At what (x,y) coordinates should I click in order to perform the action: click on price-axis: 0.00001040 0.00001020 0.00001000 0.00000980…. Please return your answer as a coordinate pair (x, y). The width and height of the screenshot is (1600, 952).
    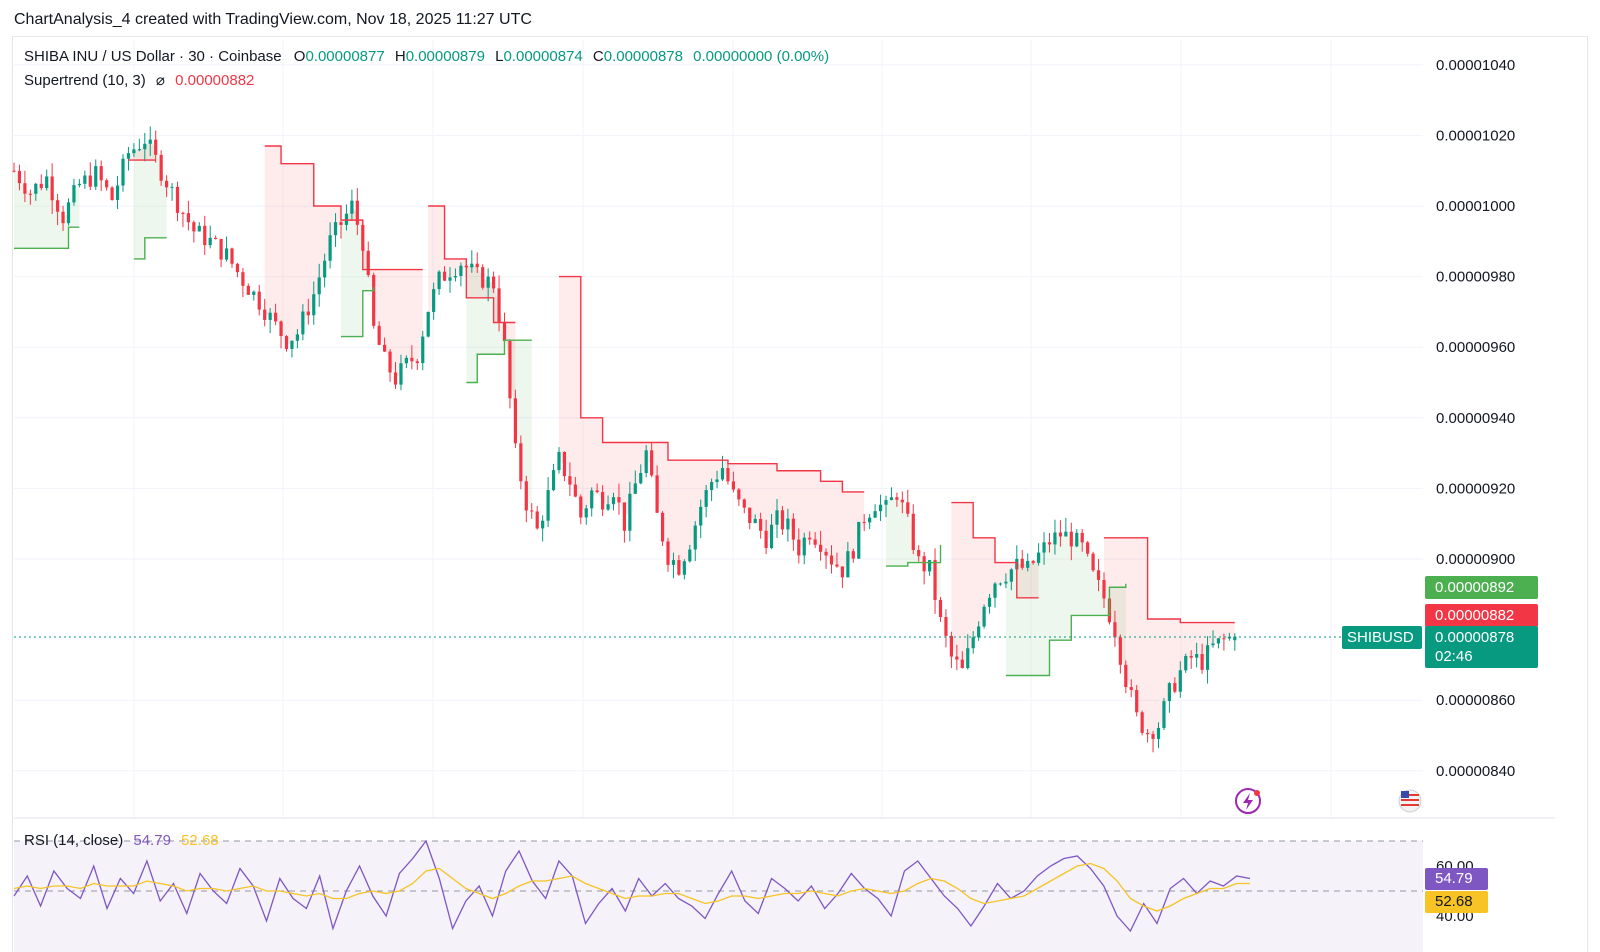
    Looking at the image, I should click on (1475, 418).